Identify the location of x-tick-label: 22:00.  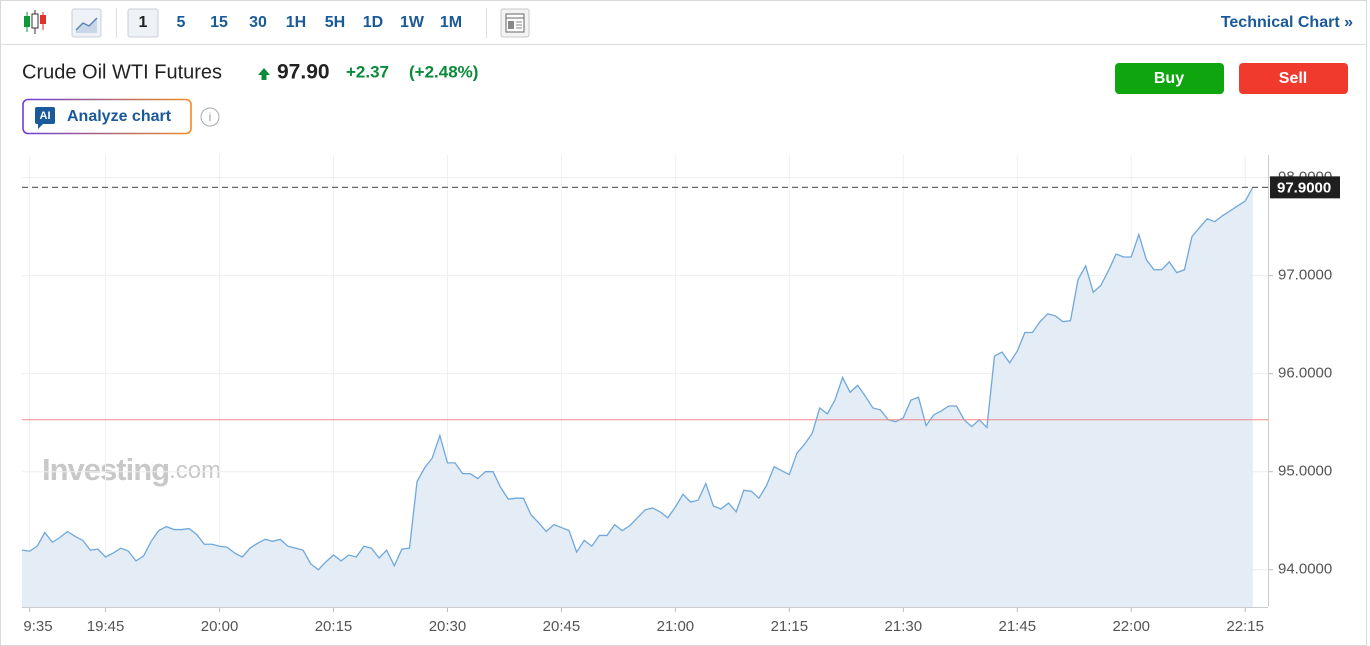
(1131, 626).